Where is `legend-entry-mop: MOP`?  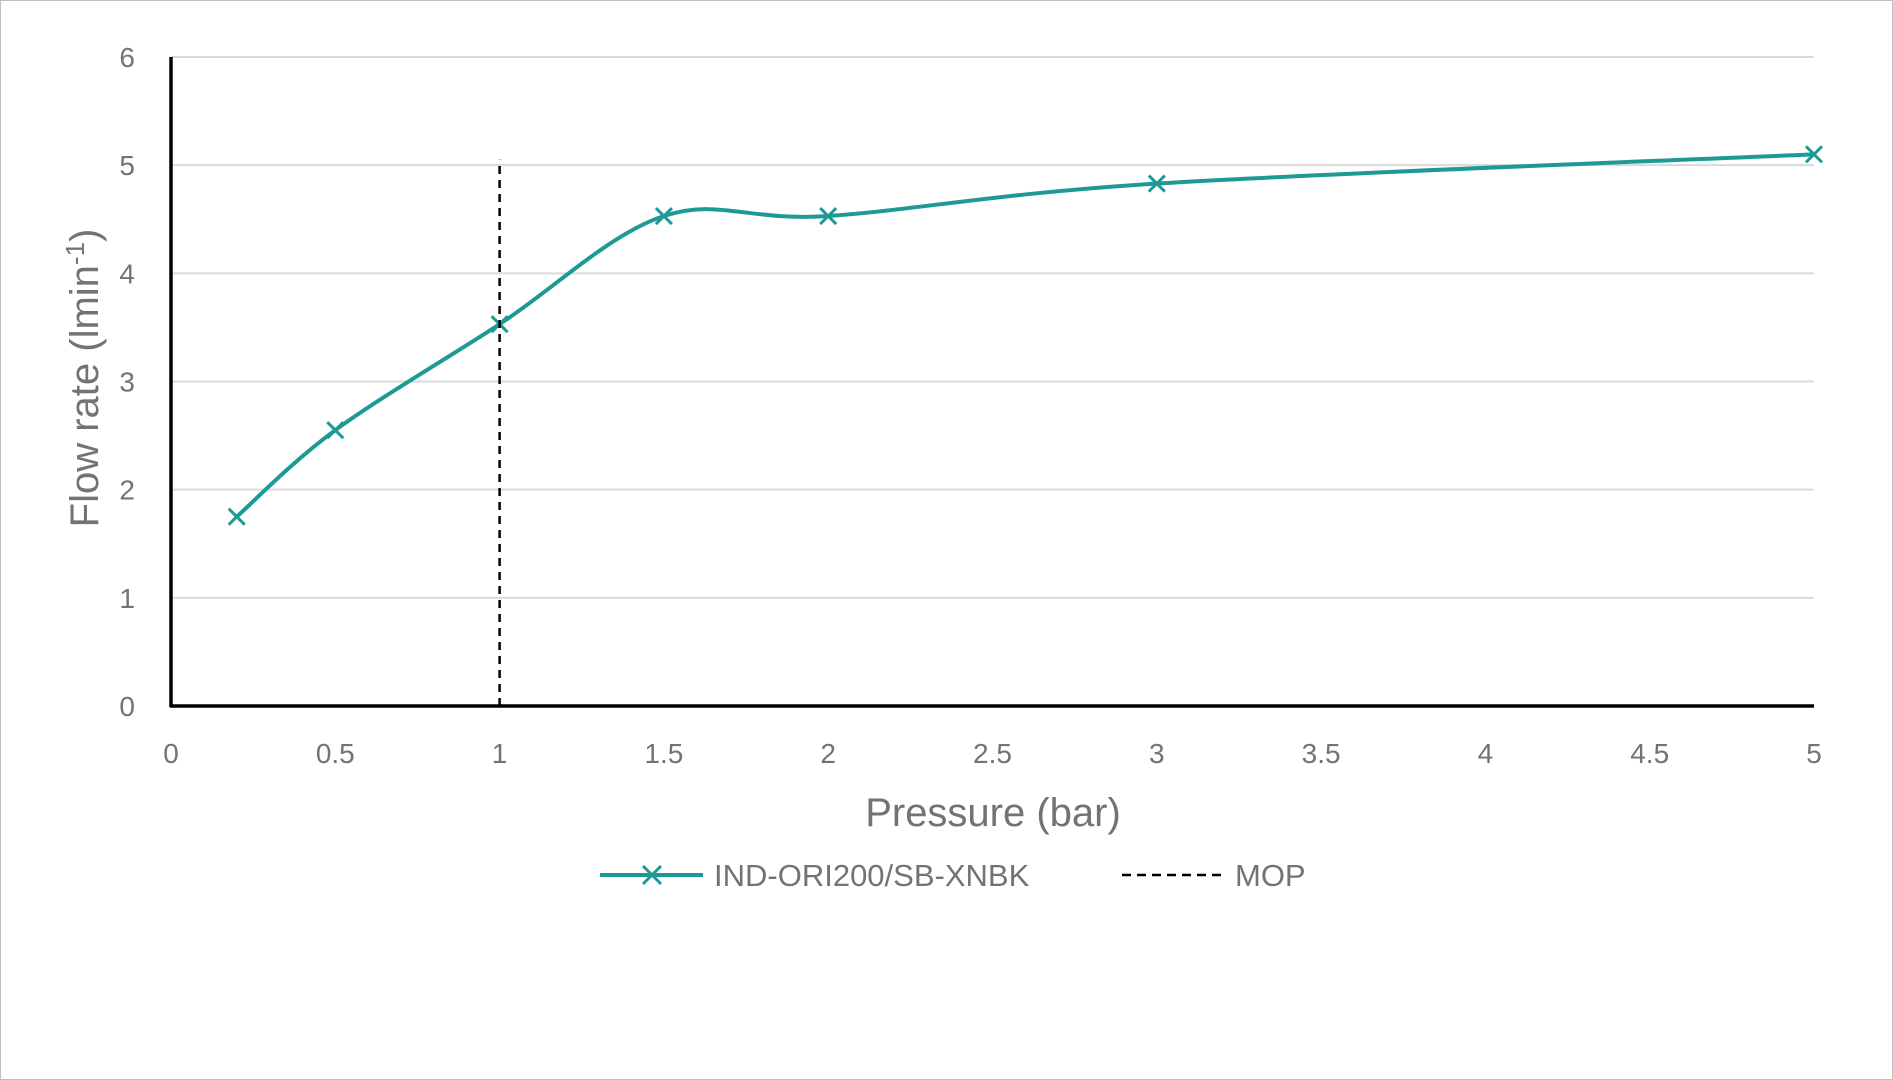 legend-entry-mop: MOP is located at coordinates (1214, 875).